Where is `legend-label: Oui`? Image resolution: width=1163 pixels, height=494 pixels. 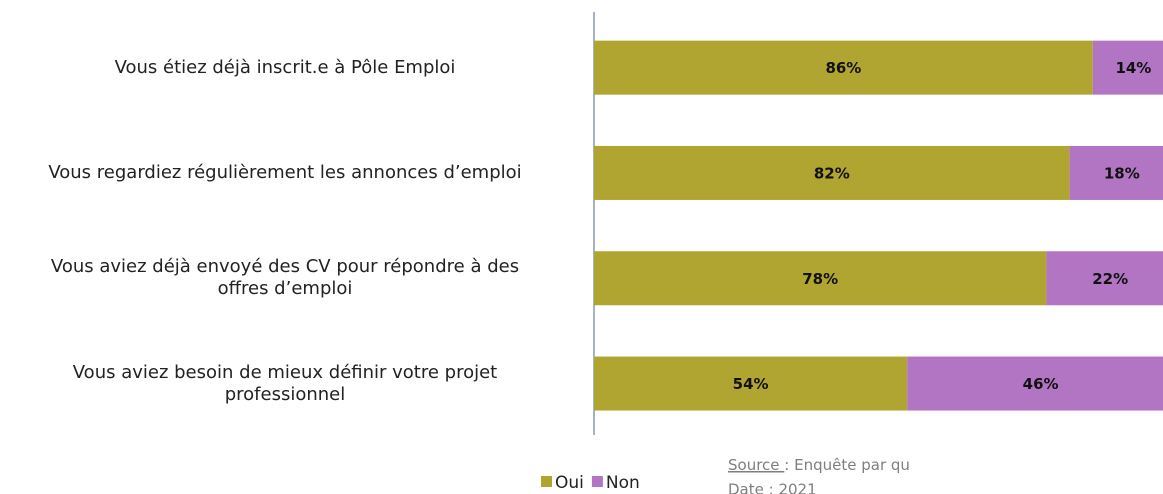 legend-label: Oui is located at coordinates (569, 483).